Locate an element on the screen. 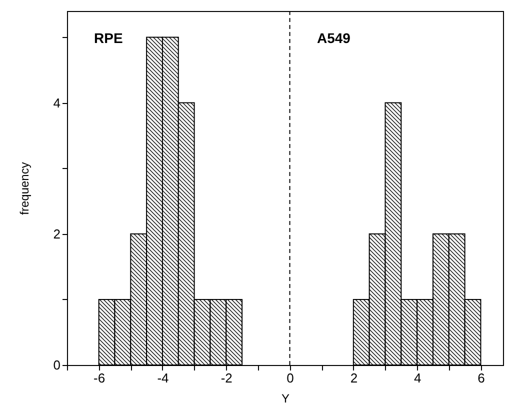 The height and width of the screenshot is (413, 506). annotation: A549 is located at coordinates (334, 38).